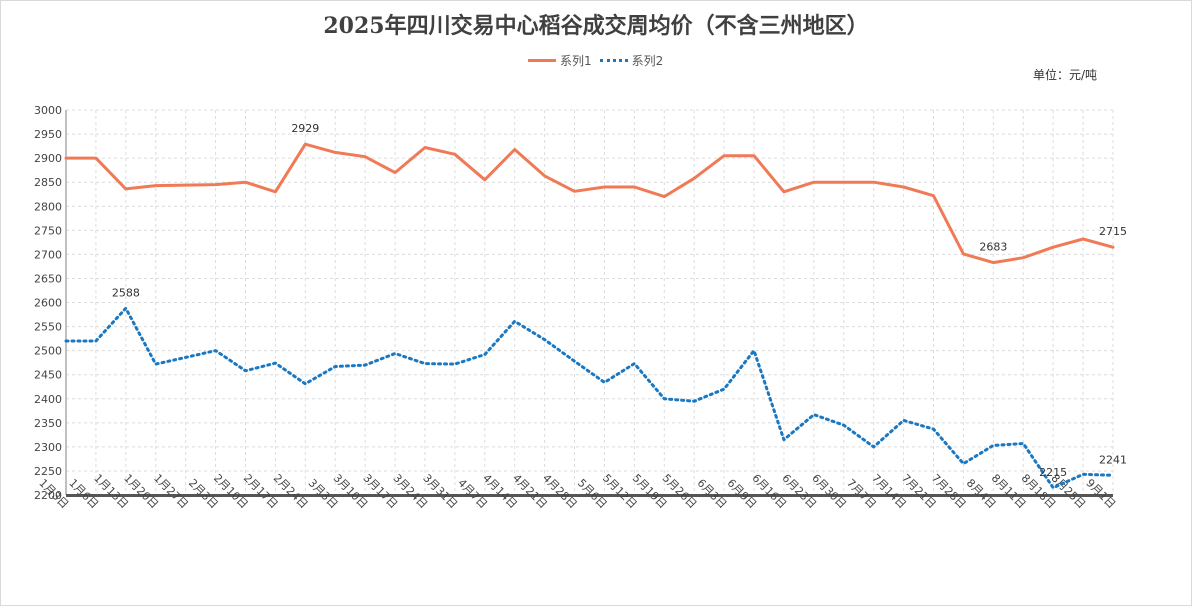  I want to click on y-tick-label: 2900, so click(48, 158).